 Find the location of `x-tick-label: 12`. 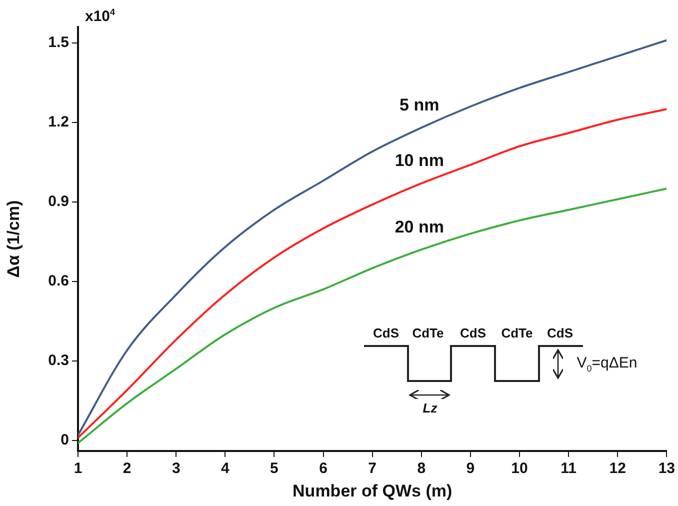

x-tick-label: 12 is located at coordinates (617, 469).